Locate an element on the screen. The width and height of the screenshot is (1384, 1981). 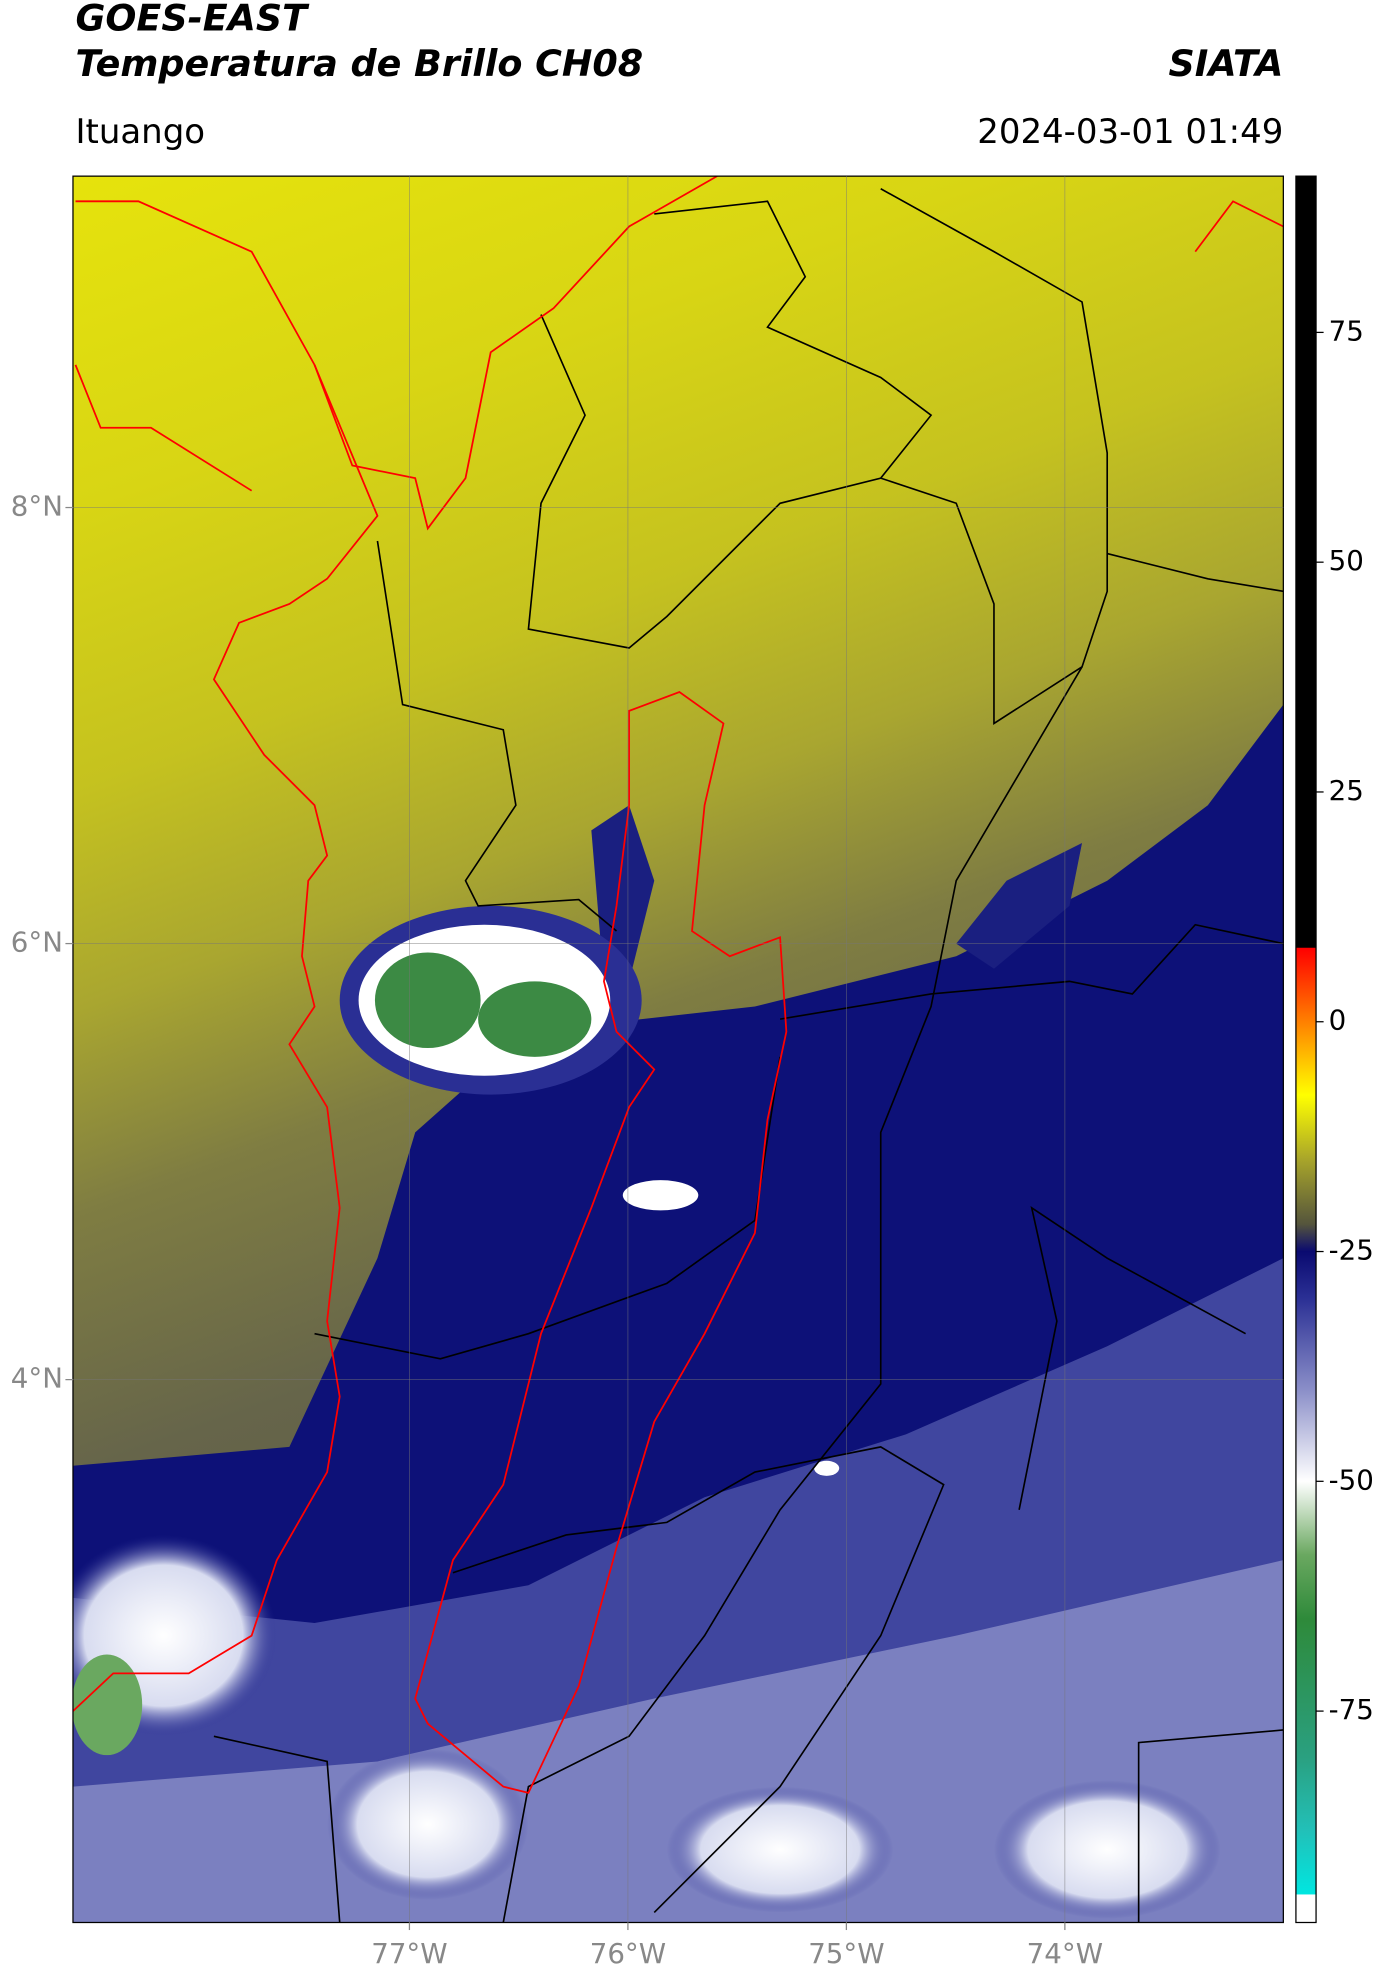
colorbar is located at coordinates (1306, 1049).